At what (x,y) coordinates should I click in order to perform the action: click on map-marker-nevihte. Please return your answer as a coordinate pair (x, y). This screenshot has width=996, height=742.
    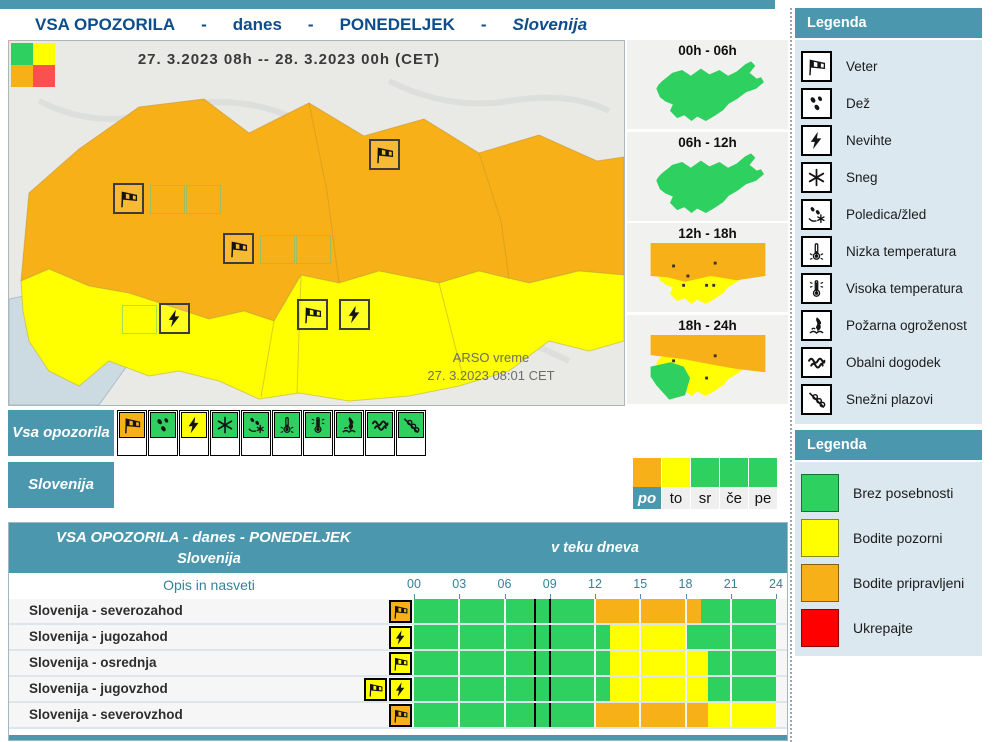
    Looking at the image, I should click on (354, 314).